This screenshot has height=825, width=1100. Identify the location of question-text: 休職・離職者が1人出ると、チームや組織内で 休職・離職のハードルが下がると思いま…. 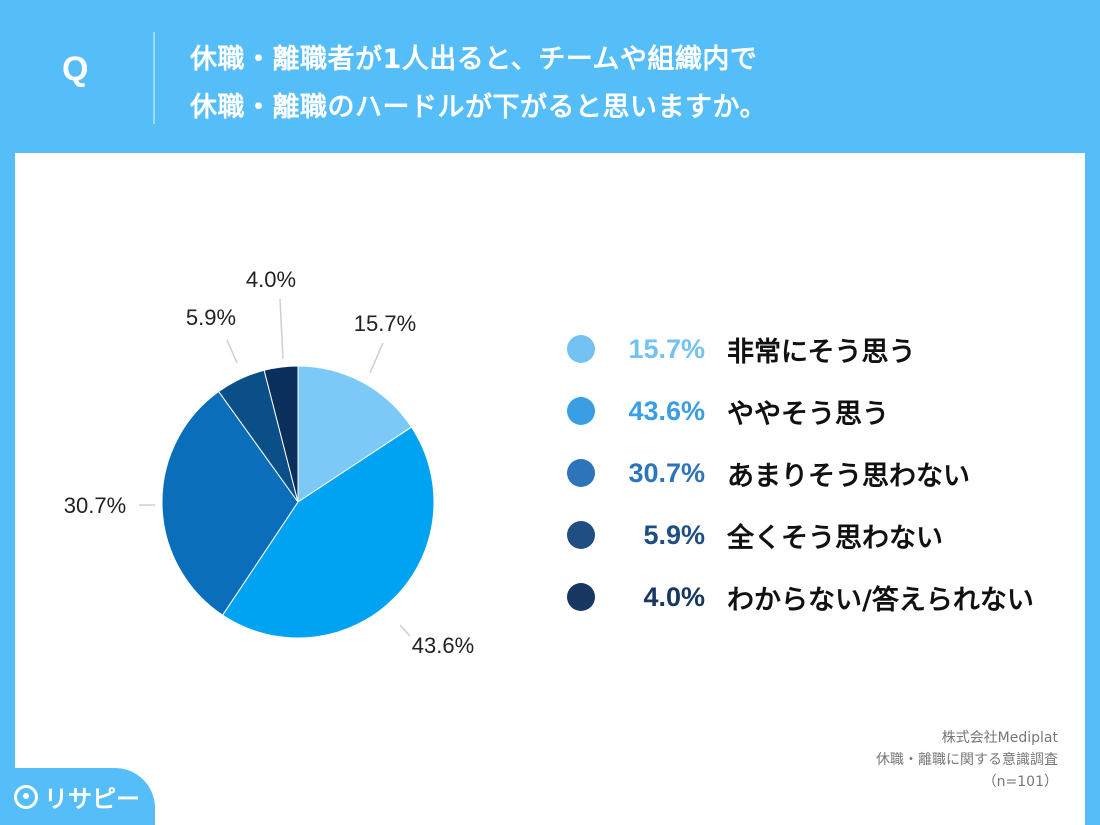
(478, 84).